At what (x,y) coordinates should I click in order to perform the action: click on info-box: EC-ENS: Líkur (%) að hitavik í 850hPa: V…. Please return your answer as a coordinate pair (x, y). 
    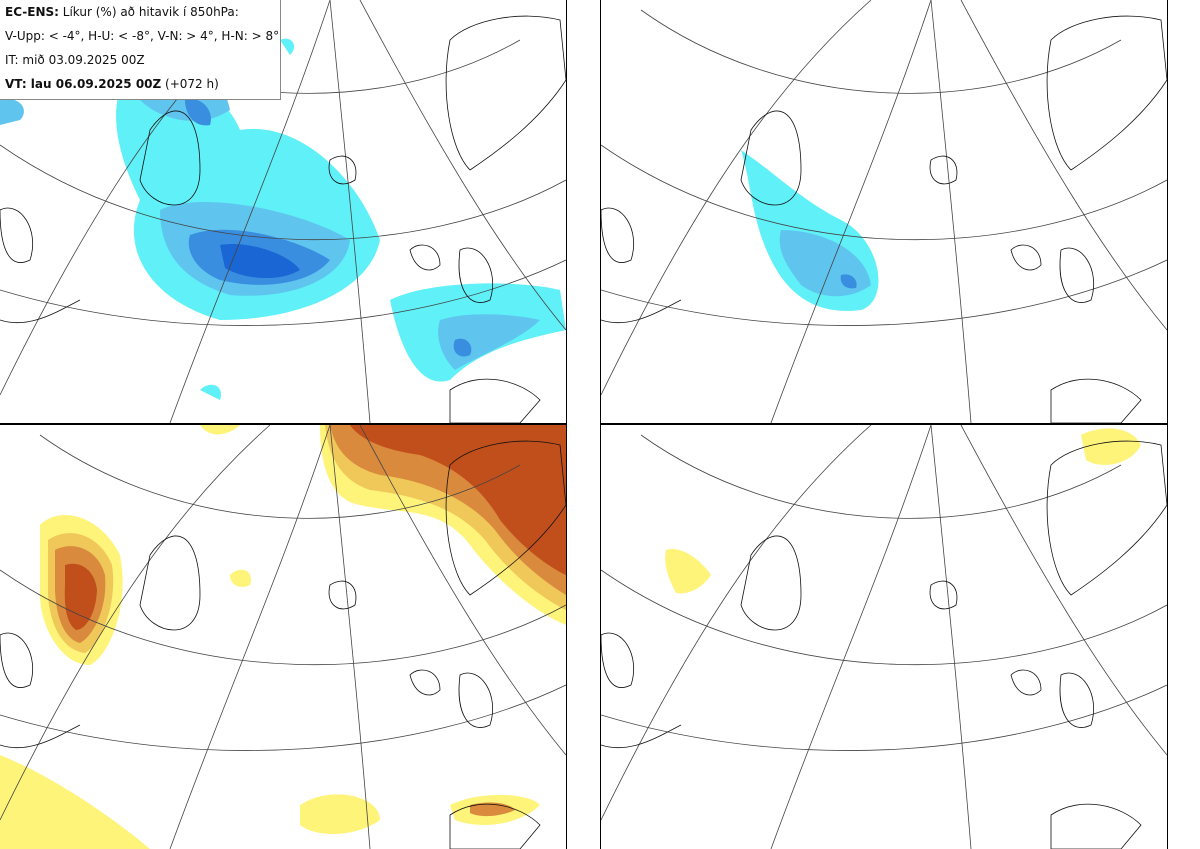
    Looking at the image, I should click on (140, 50).